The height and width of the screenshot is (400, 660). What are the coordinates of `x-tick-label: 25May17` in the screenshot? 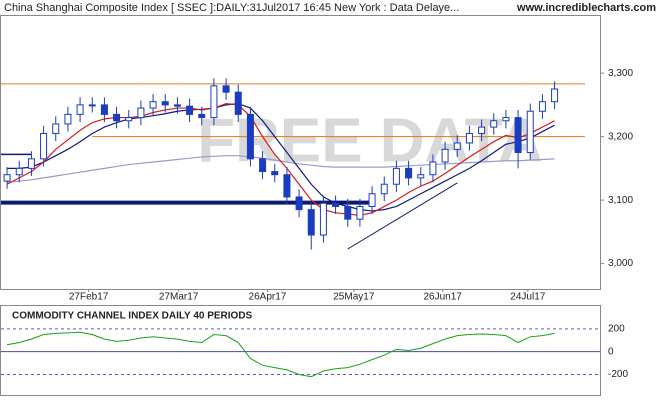 It's located at (354, 297).